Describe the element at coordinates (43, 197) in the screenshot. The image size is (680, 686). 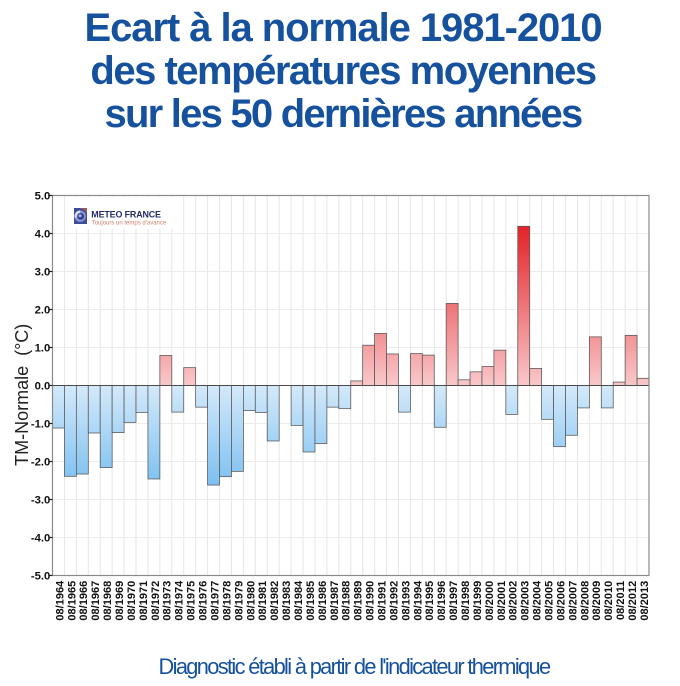
I see `svg-text: 5.0` at that location.